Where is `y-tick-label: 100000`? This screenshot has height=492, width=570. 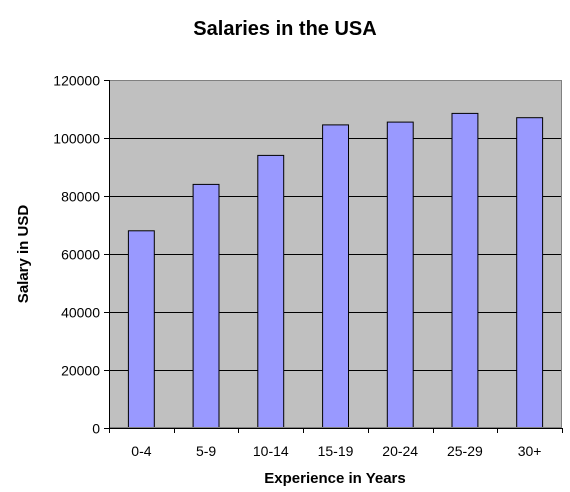 y-tick-label: 100000 is located at coordinates (76, 139).